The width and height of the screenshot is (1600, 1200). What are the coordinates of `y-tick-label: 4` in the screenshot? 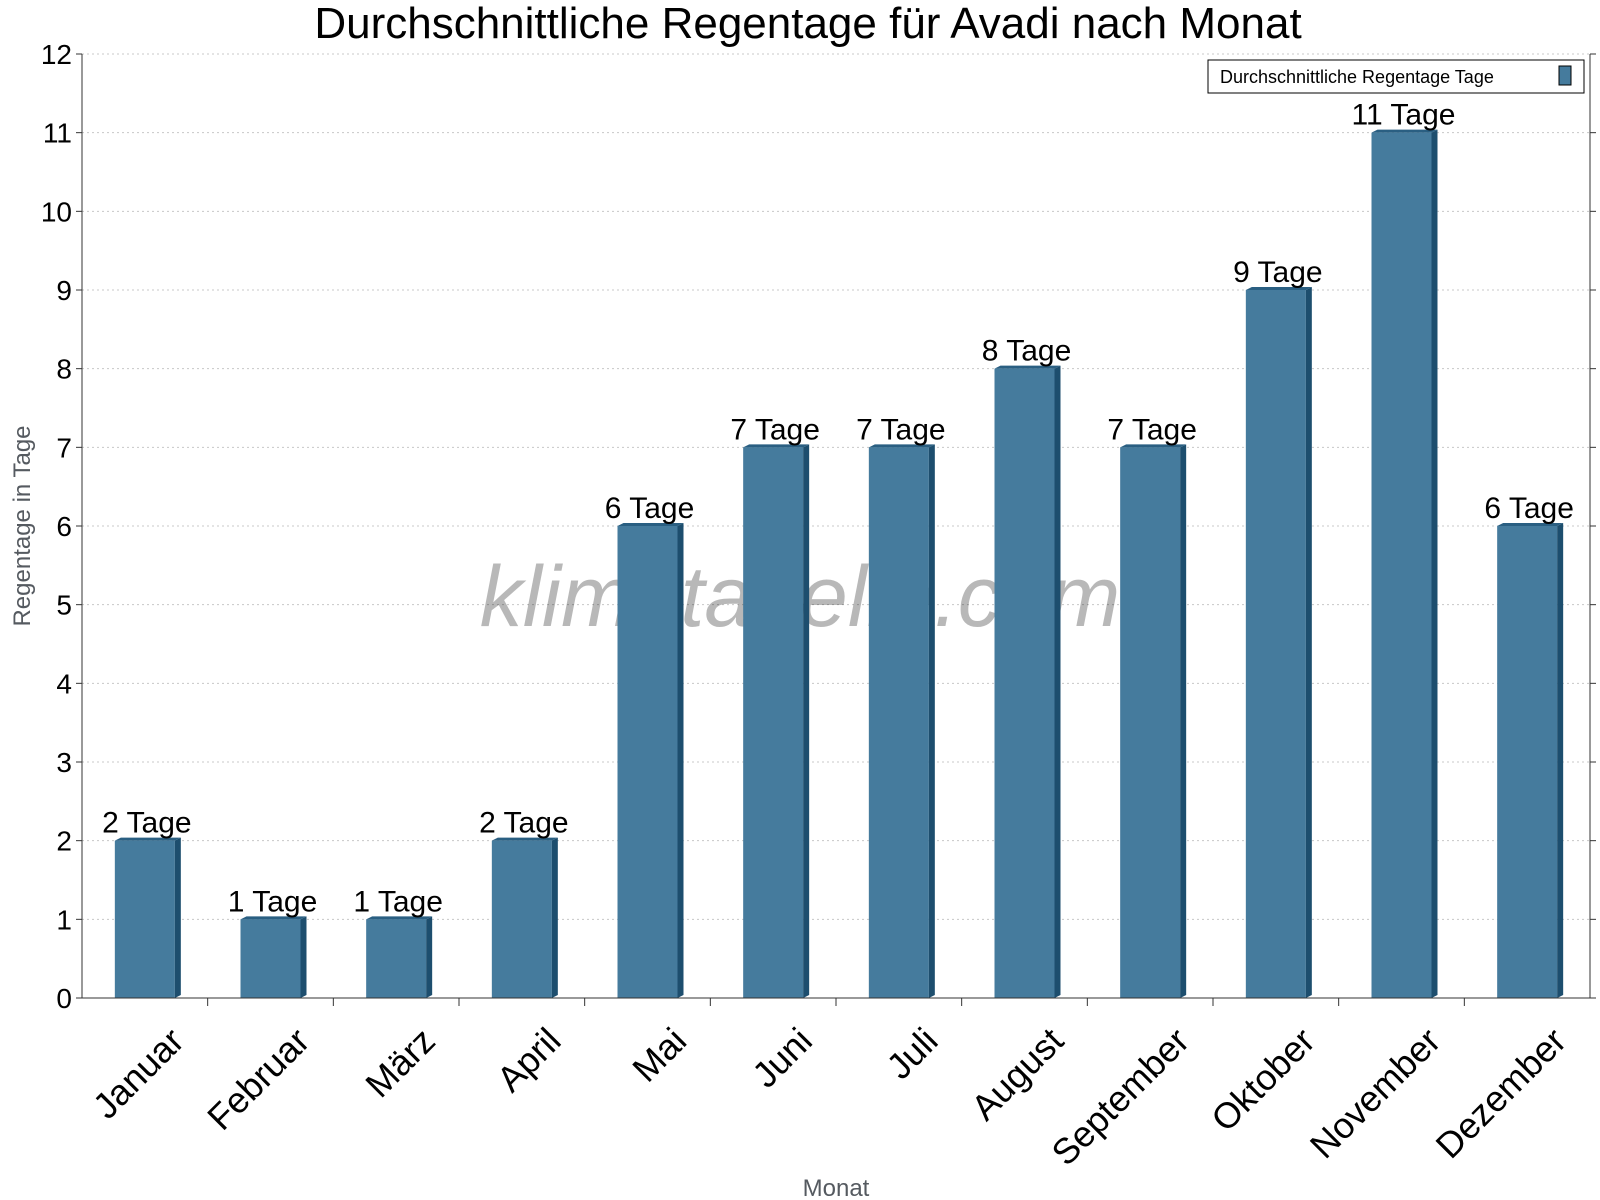 It's located at (64, 683).